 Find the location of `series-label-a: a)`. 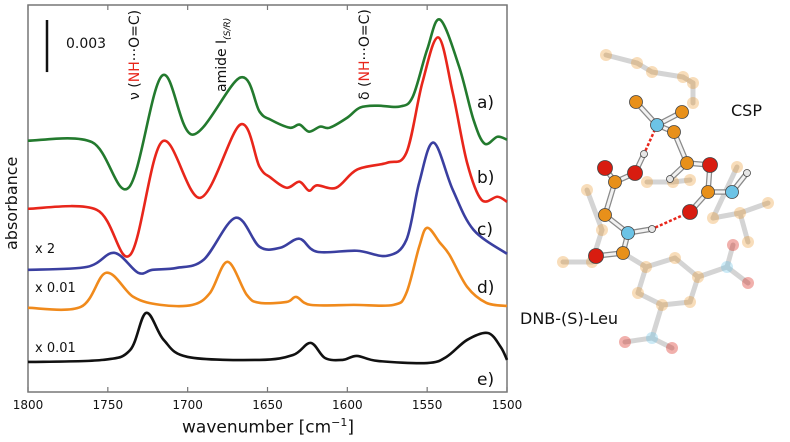

series-label-a: a) is located at coordinates (486, 103).